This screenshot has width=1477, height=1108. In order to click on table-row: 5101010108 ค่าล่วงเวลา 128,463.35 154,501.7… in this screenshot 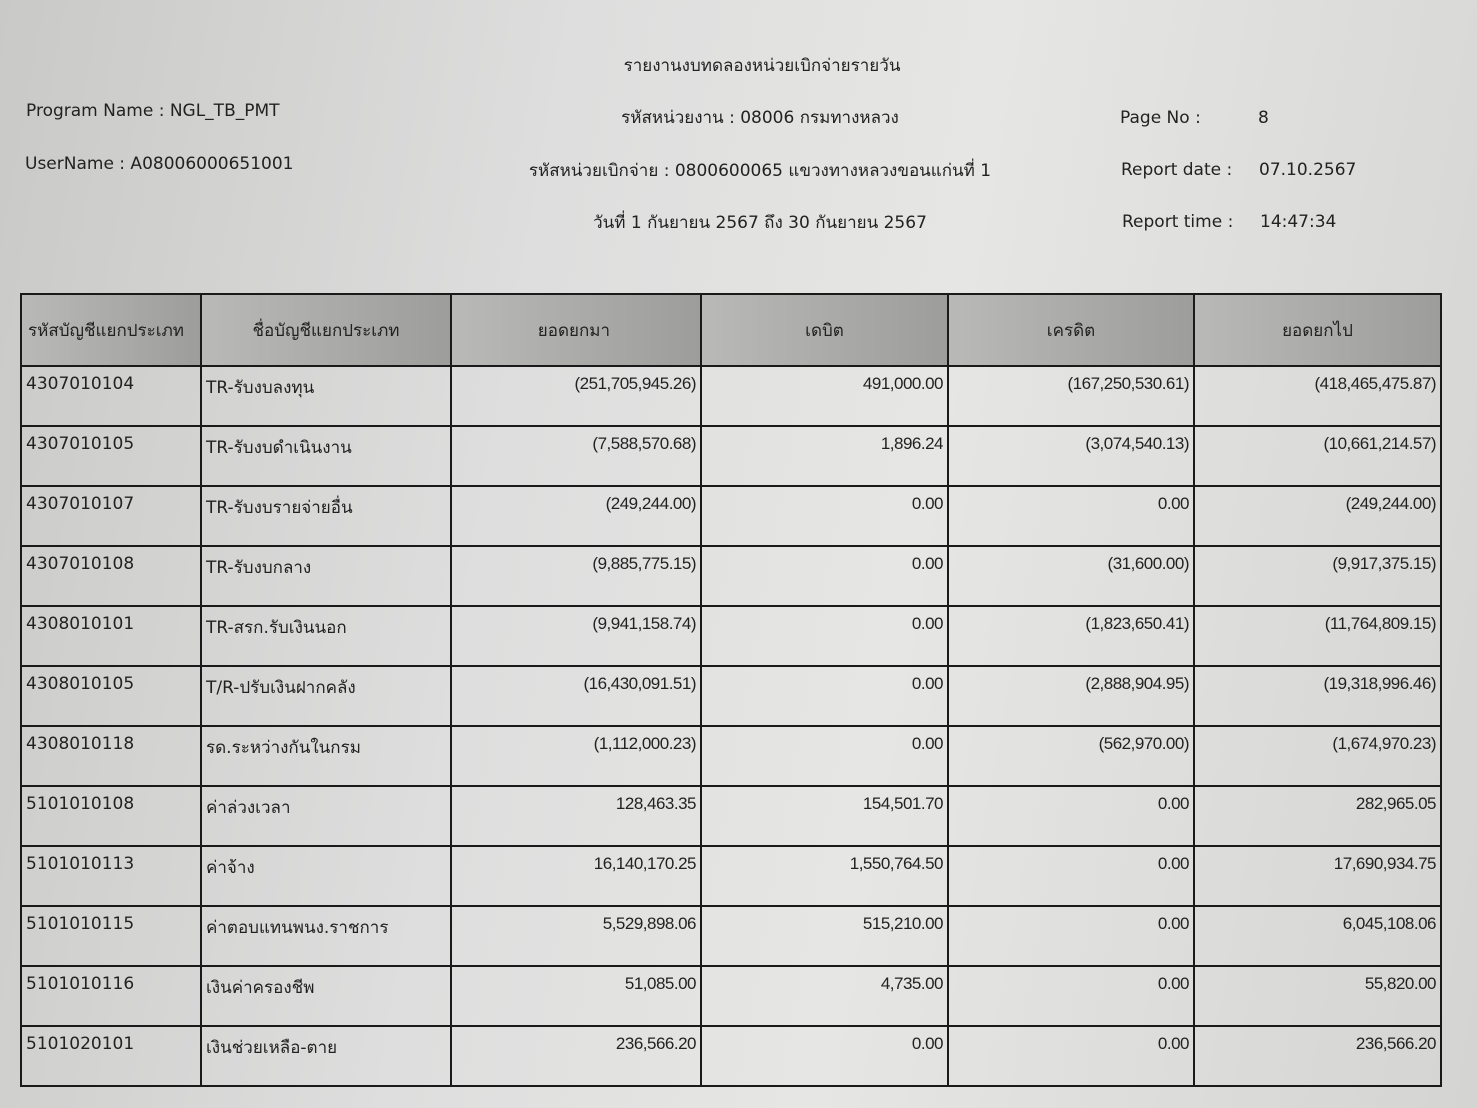, I will do `click(731, 816)`.